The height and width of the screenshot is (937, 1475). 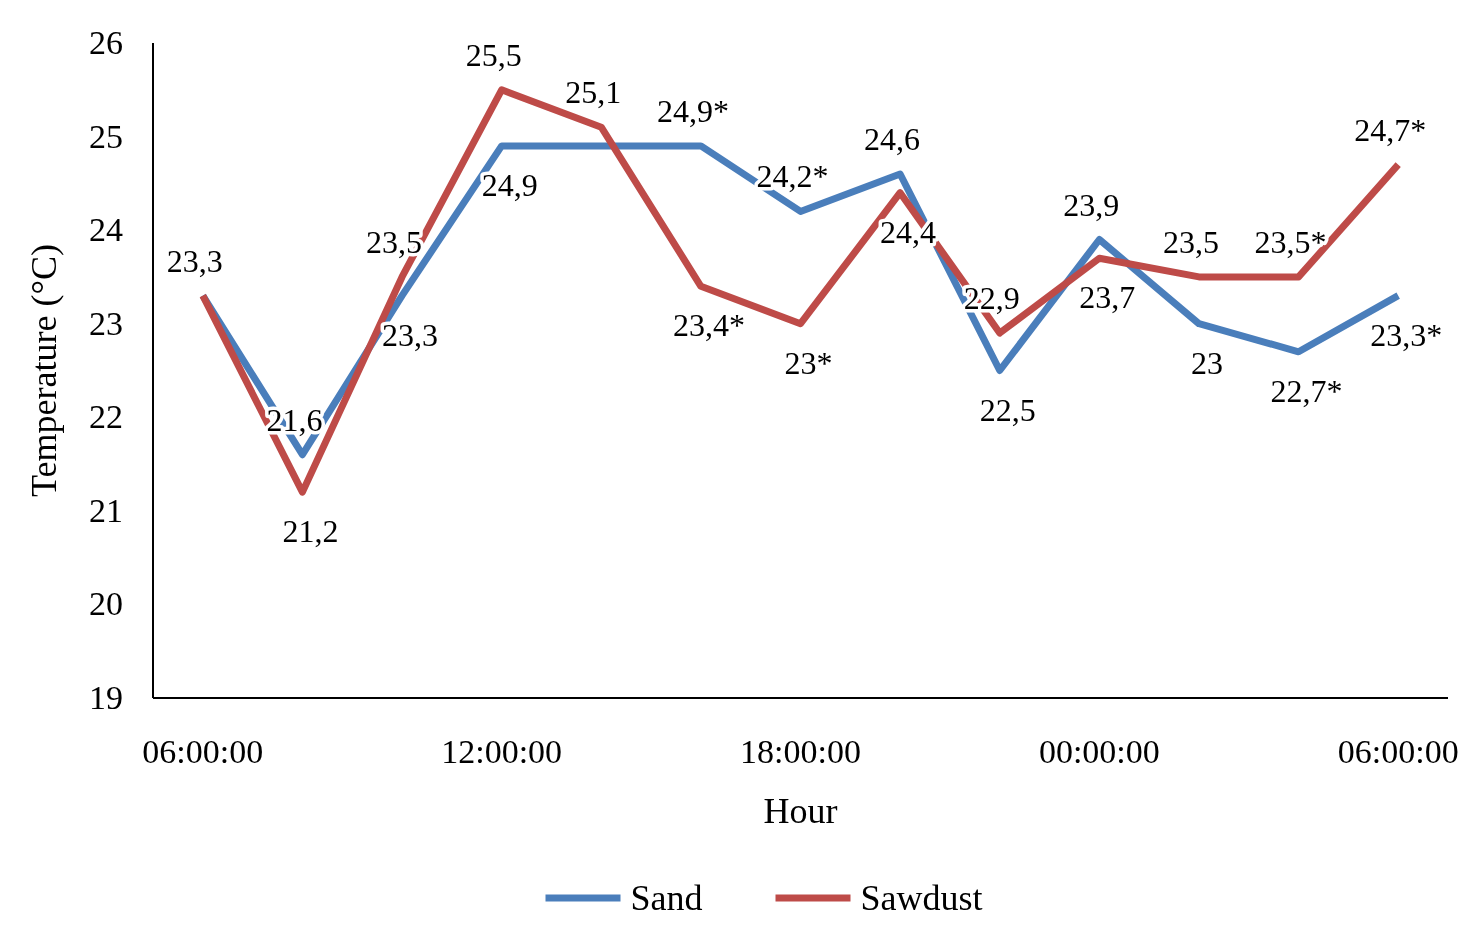 I want to click on data-label: 21,2, so click(x=310, y=531).